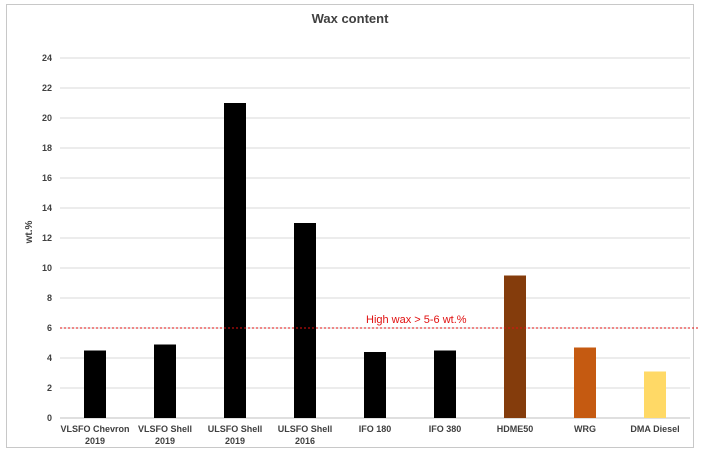 The height and width of the screenshot is (452, 705). I want to click on y-axis-label: wt.%, so click(29, 233).